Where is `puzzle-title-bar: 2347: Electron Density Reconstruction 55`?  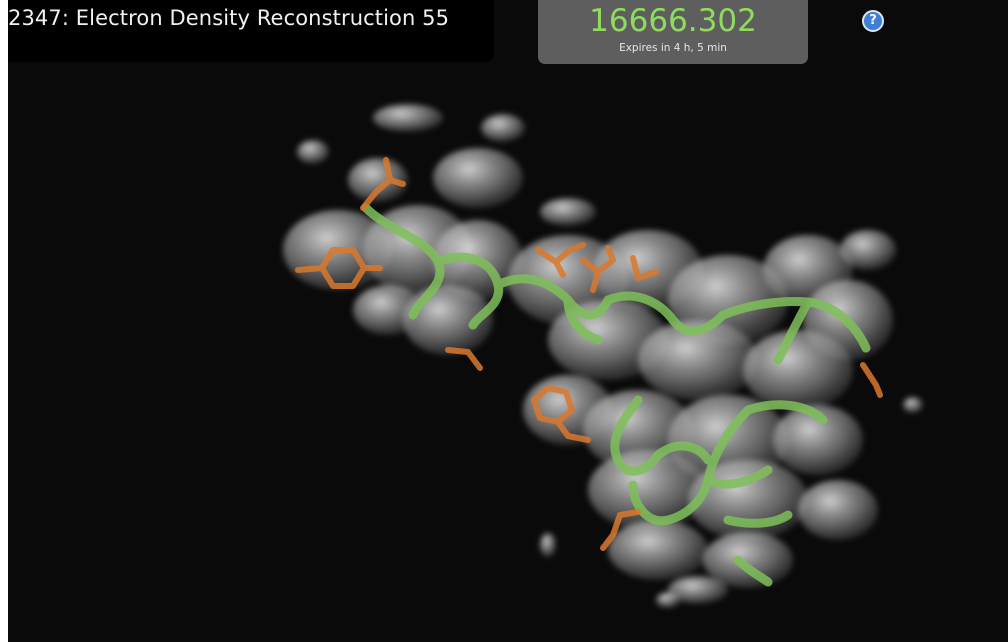
puzzle-title-bar: 2347: Electron Density Reconstruction 55 is located at coordinates (251, 31).